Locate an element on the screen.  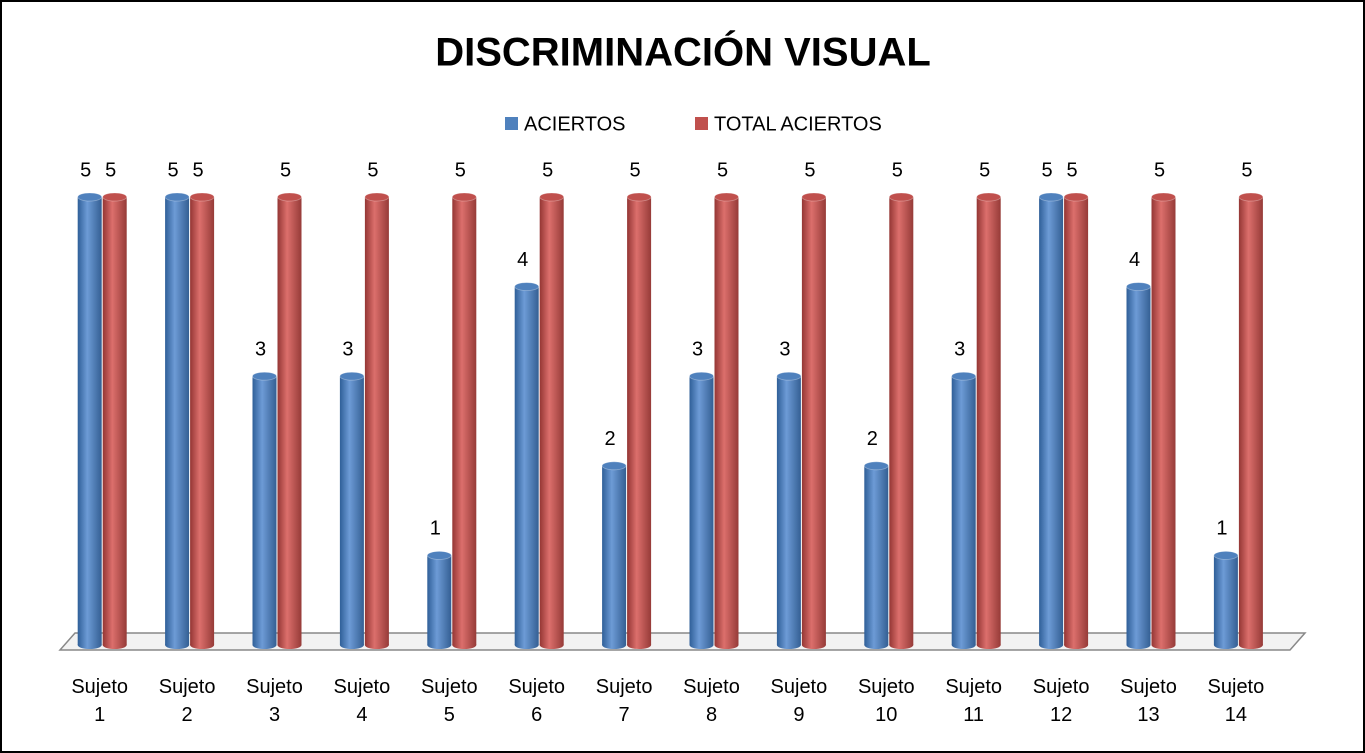
chart-title: DISCRIMINACIÓN VISUAL is located at coordinates (683, 52).